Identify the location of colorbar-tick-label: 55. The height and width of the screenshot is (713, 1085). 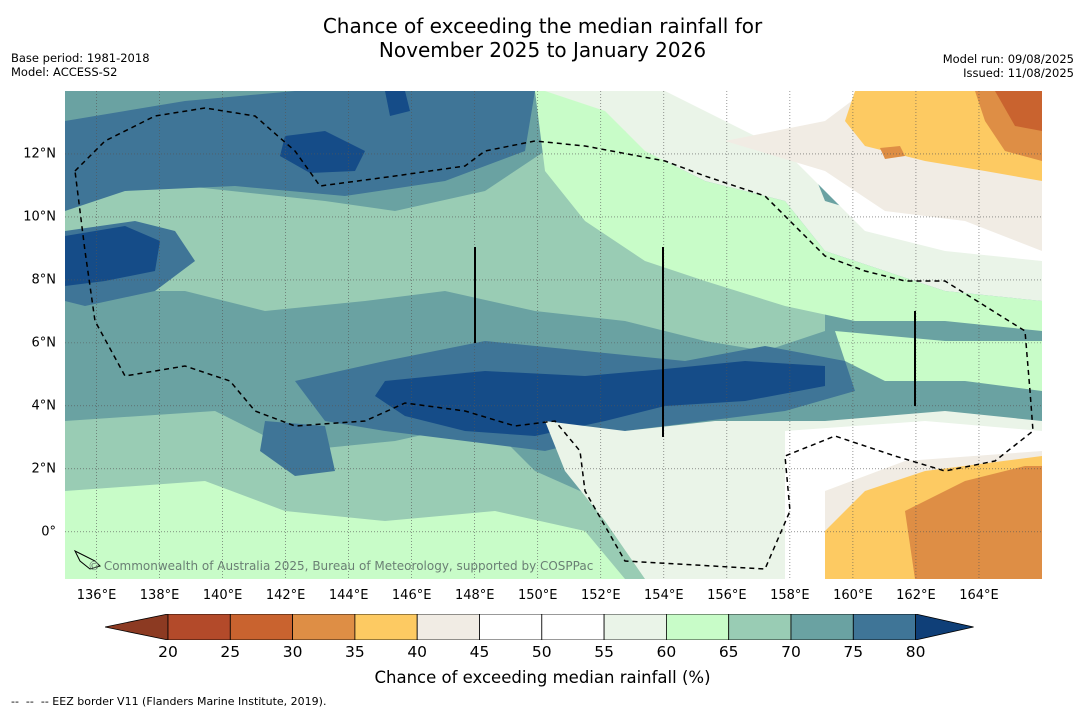
(604, 652).